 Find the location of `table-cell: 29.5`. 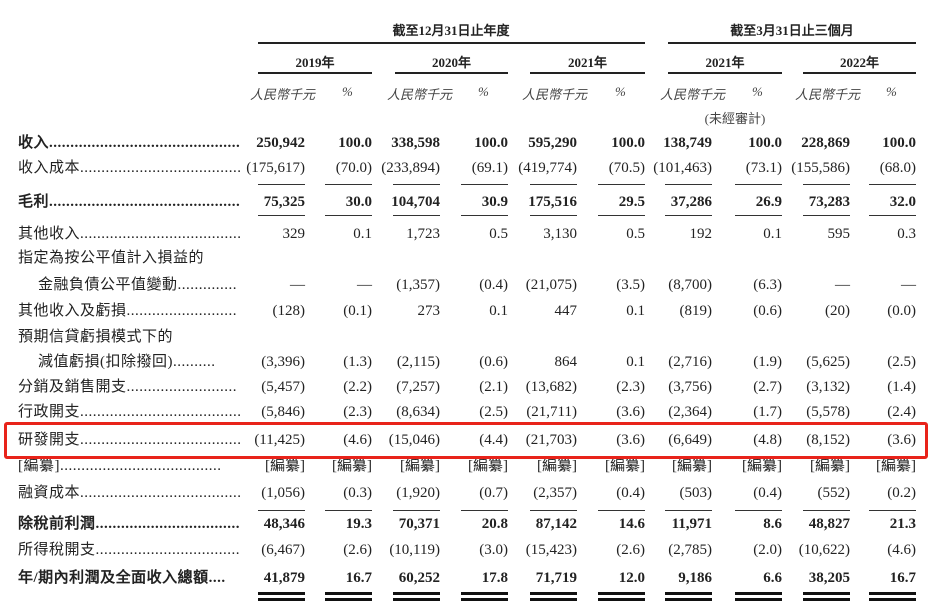

table-cell: 29.5 is located at coordinates (631, 202).